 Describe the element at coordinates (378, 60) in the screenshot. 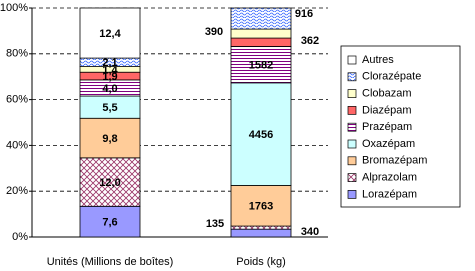

I see `legend-label: Autres` at that location.